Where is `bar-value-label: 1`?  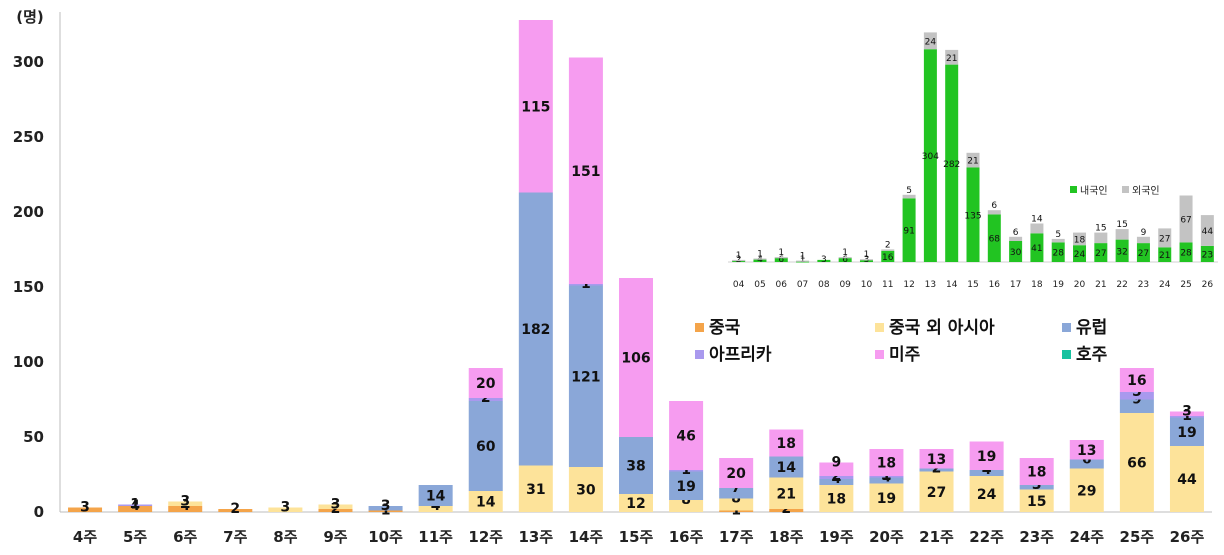 bar-value-label: 1 is located at coordinates (135, 505).